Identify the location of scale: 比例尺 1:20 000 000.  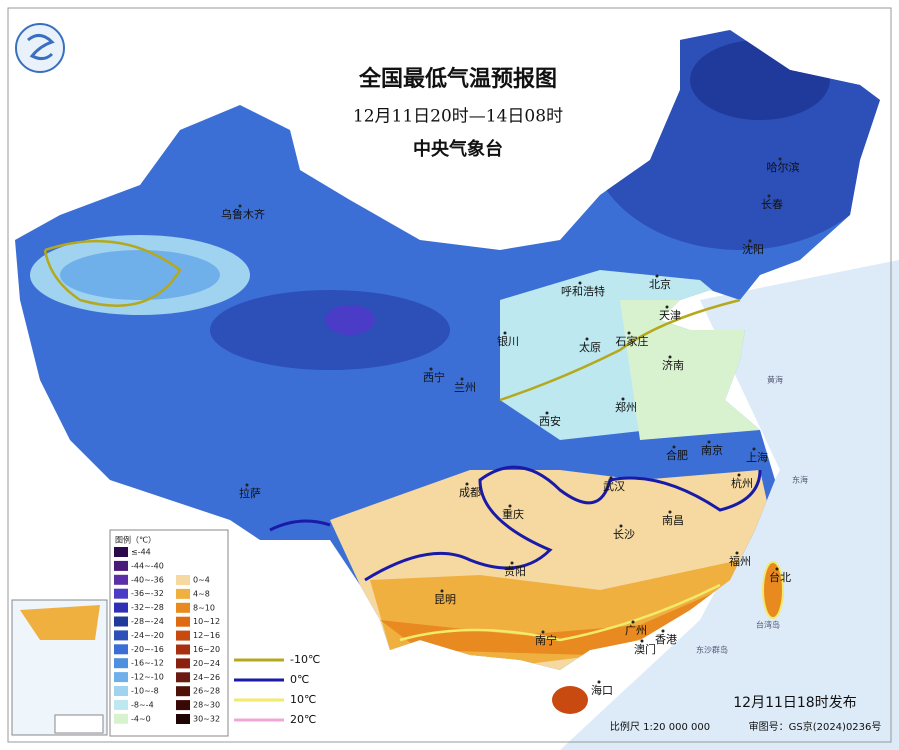
(660, 726).